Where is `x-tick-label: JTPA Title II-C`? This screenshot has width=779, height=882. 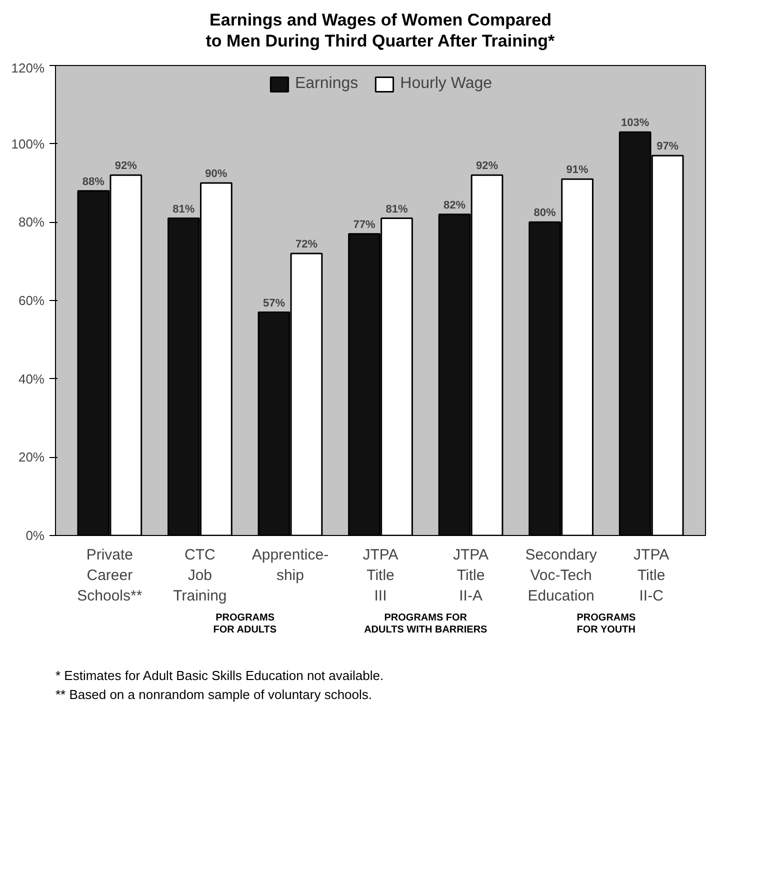 x-tick-label: JTPA Title II-C is located at coordinates (652, 575).